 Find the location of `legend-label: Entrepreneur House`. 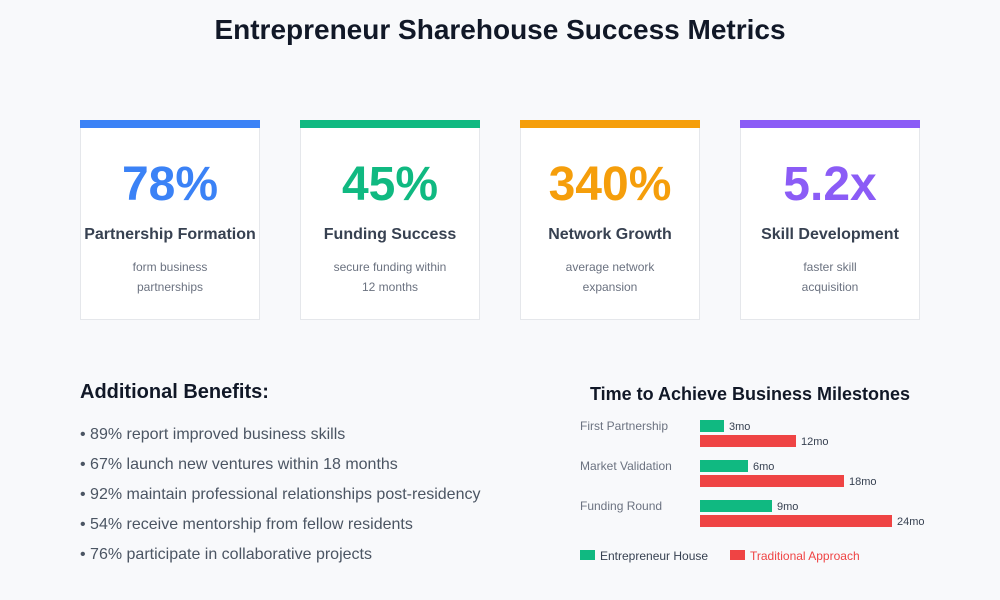

legend-label: Entrepreneur House is located at coordinates (654, 556).